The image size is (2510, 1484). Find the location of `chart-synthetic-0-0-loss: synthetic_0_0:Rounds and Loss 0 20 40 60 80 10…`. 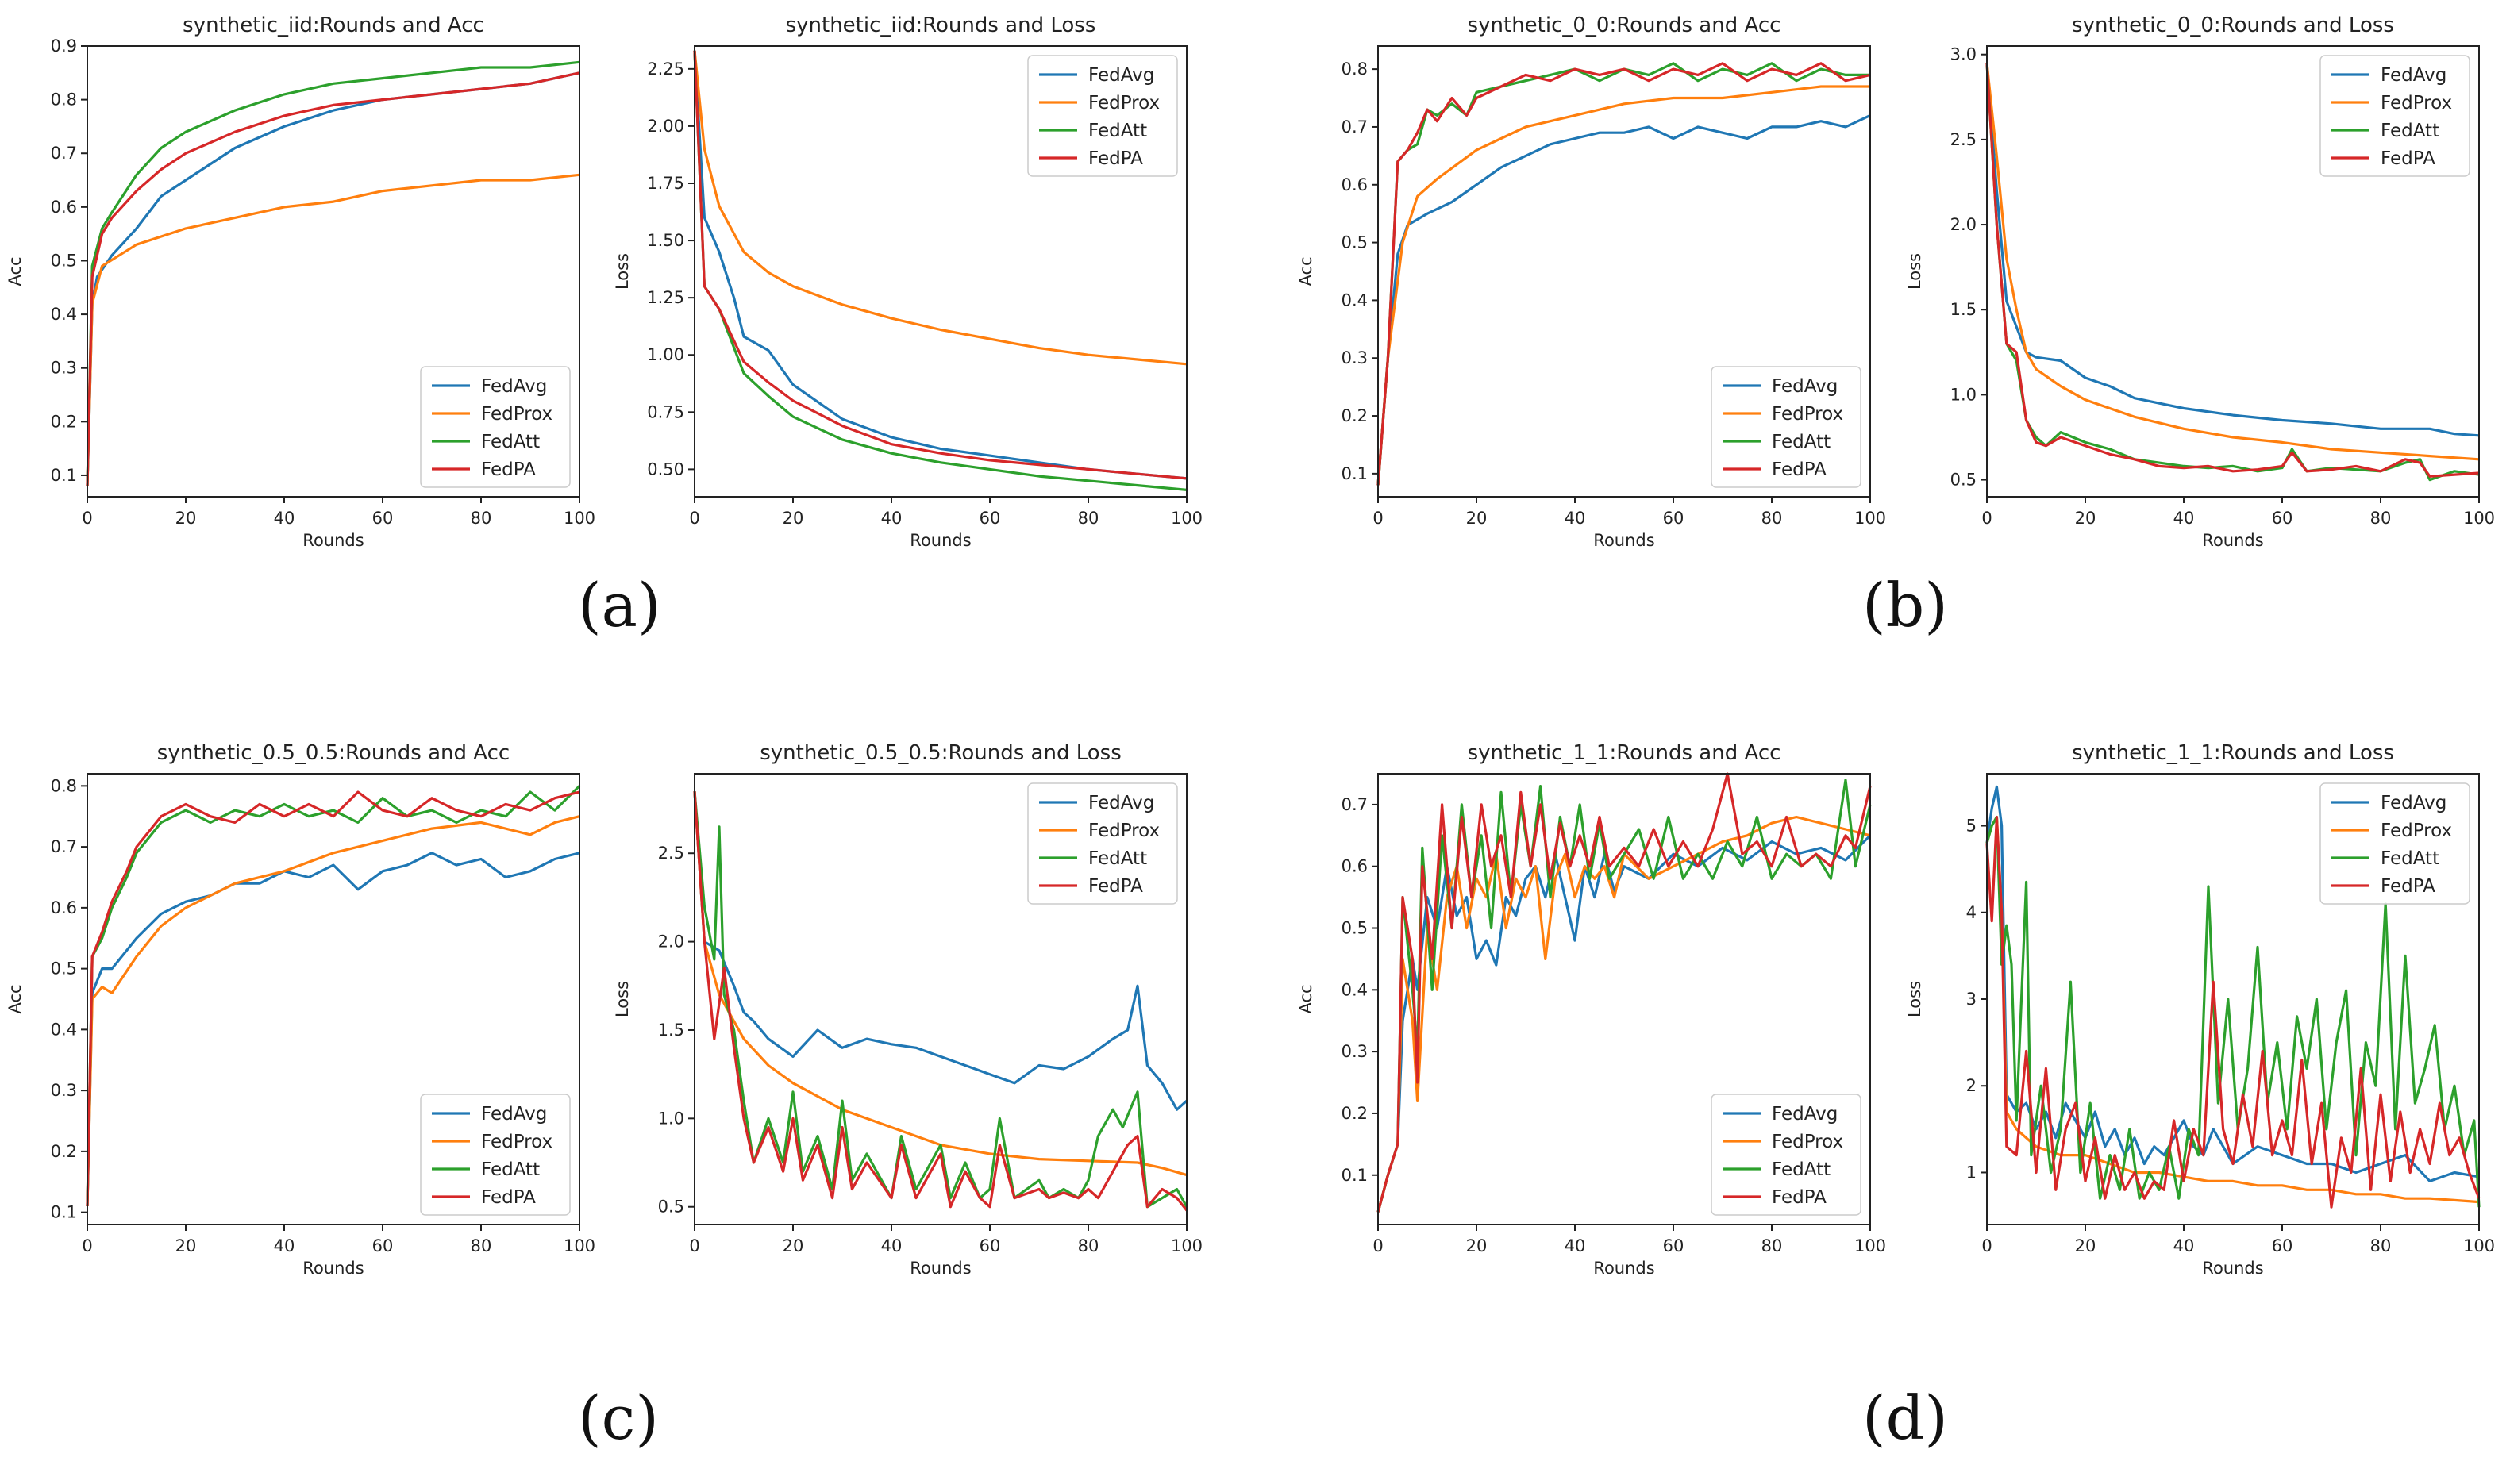

chart-synthetic-0-0-loss: synthetic_0_0:Rounds and Loss 0 20 40 60 80 10… is located at coordinates (2200, 281).